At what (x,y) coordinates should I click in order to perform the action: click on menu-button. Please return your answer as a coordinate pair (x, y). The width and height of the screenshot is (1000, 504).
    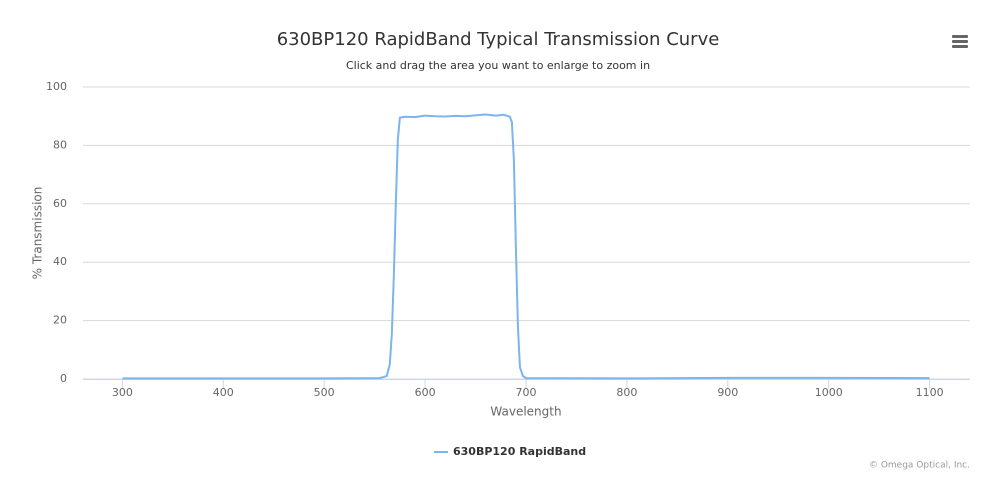
    Looking at the image, I should click on (960, 41).